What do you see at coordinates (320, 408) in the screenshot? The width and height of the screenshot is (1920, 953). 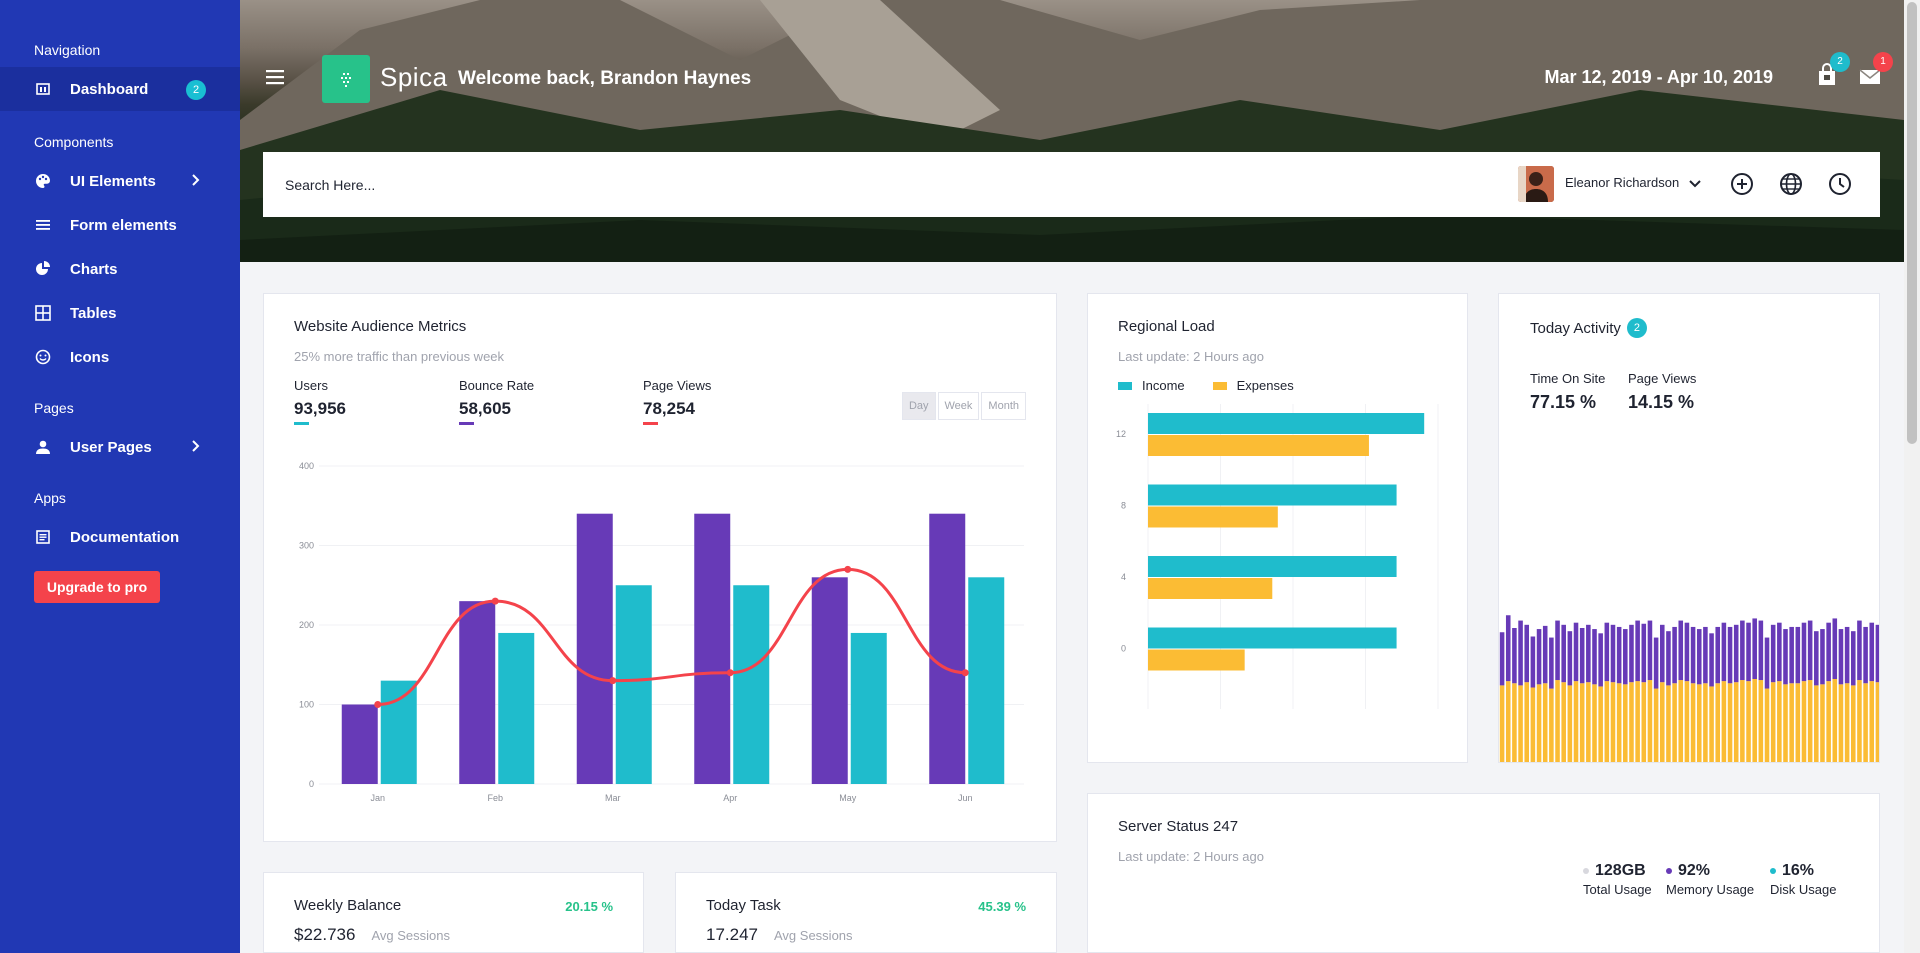 I see `metric-value: 93,956` at bounding box center [320, 408].